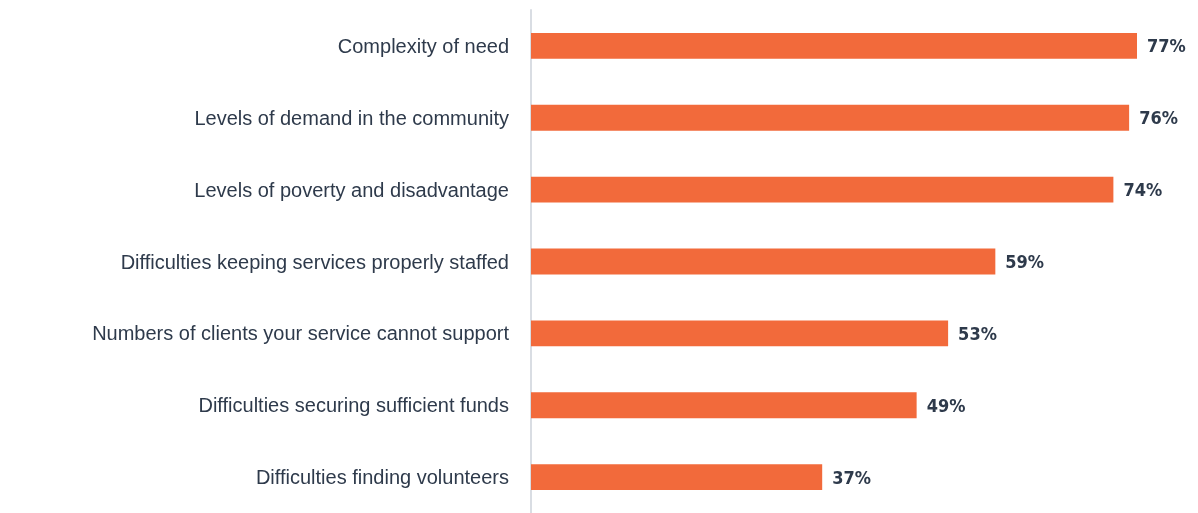 The width and height of the screenshot is (1198, 513). Describe the element at coordinates (851, 477) in the screenshot. I see `data-label: 37%` at that location.